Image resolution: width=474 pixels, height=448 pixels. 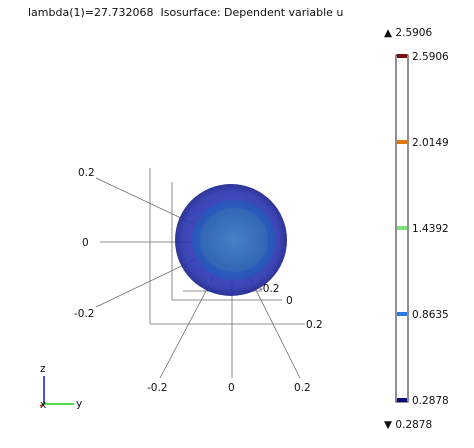 I want to click on isosurface-inner, so click(x=234, y=240).